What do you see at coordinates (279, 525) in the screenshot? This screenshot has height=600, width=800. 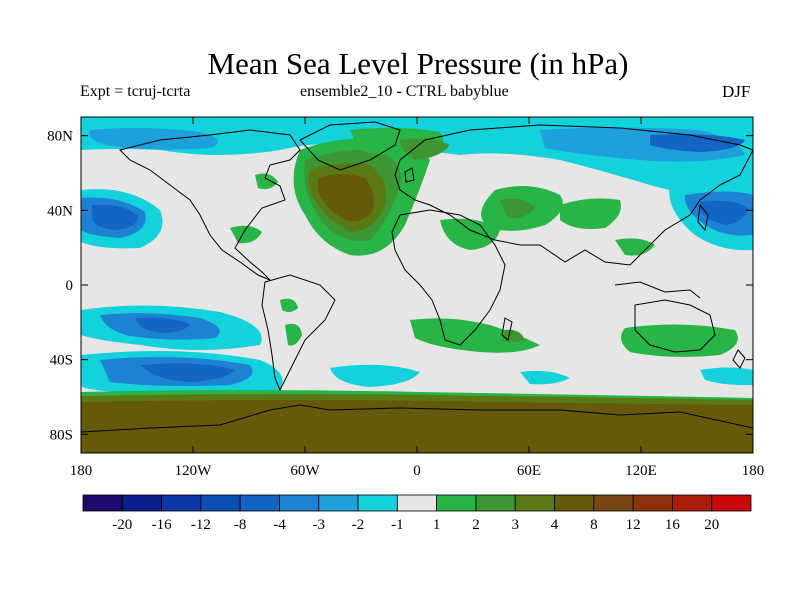 I see `colorbar-label: -4` at bounding box center [279, 525].